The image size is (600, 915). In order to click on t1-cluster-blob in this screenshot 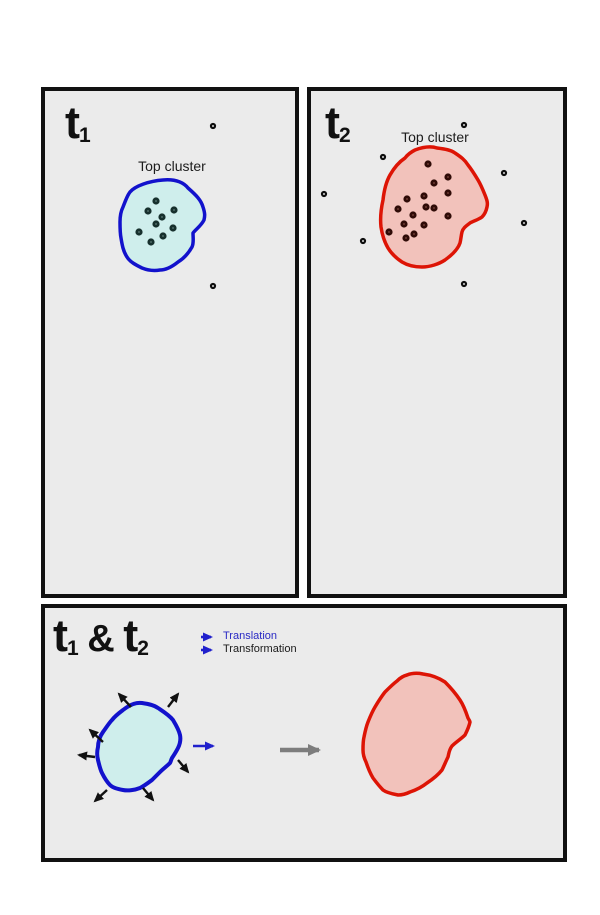, I will do `click(162, 225)`.